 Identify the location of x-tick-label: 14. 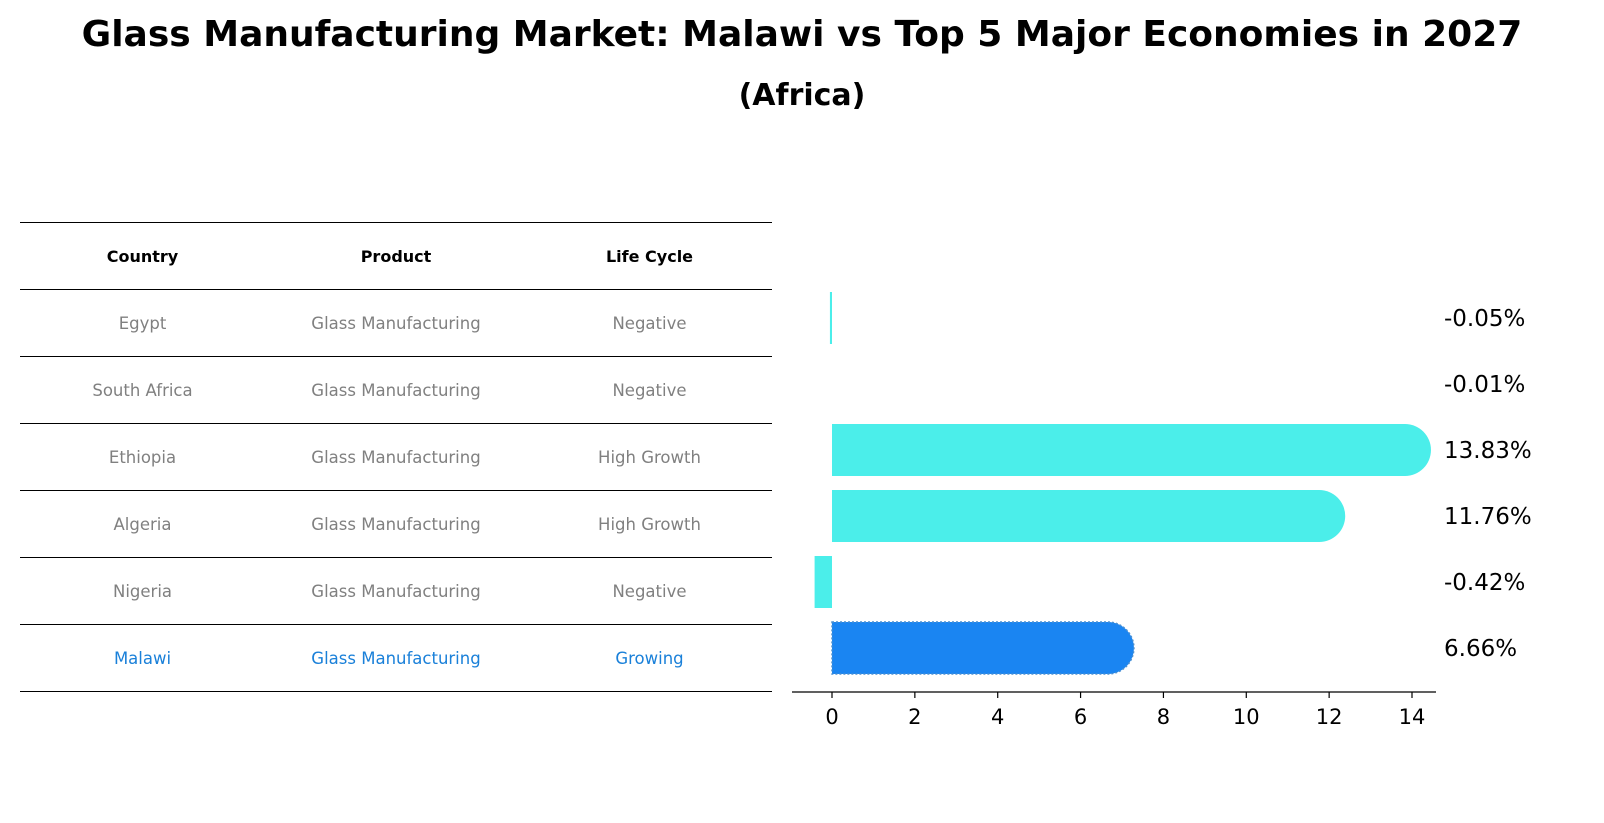
(1412, 717).